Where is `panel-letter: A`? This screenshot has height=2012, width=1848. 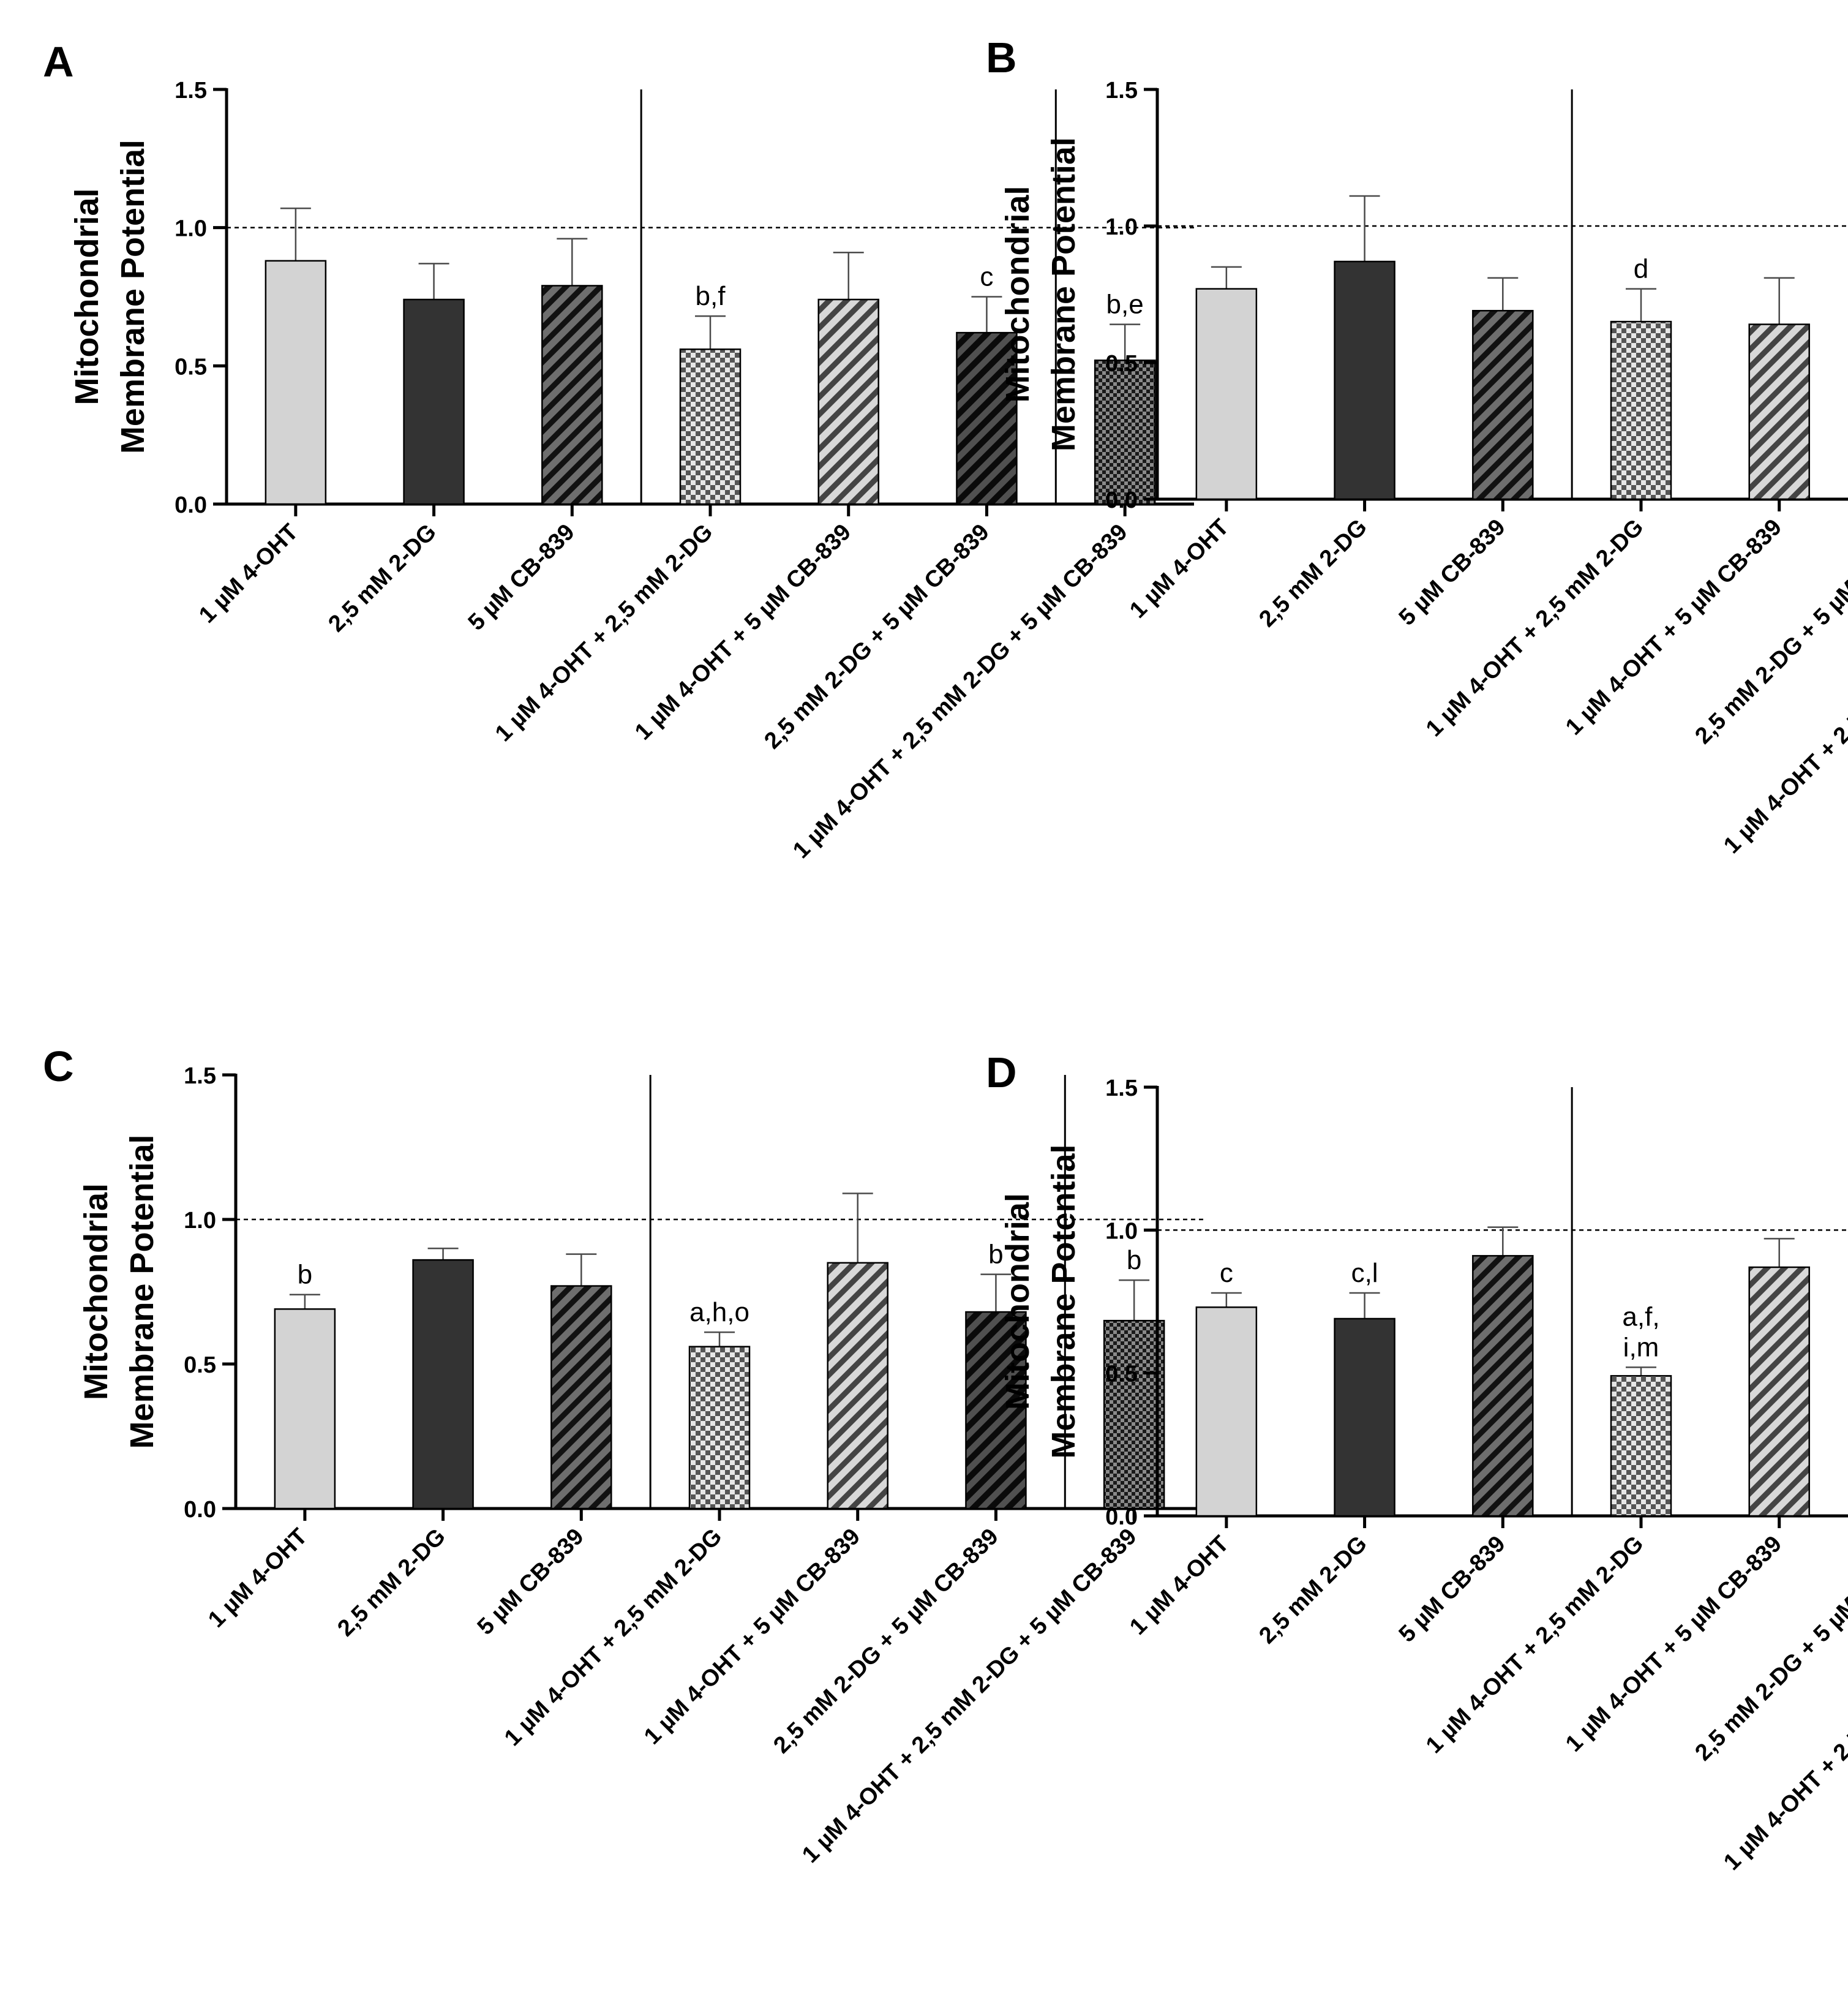 panel-letter: A is located at coordinates (59, 62).